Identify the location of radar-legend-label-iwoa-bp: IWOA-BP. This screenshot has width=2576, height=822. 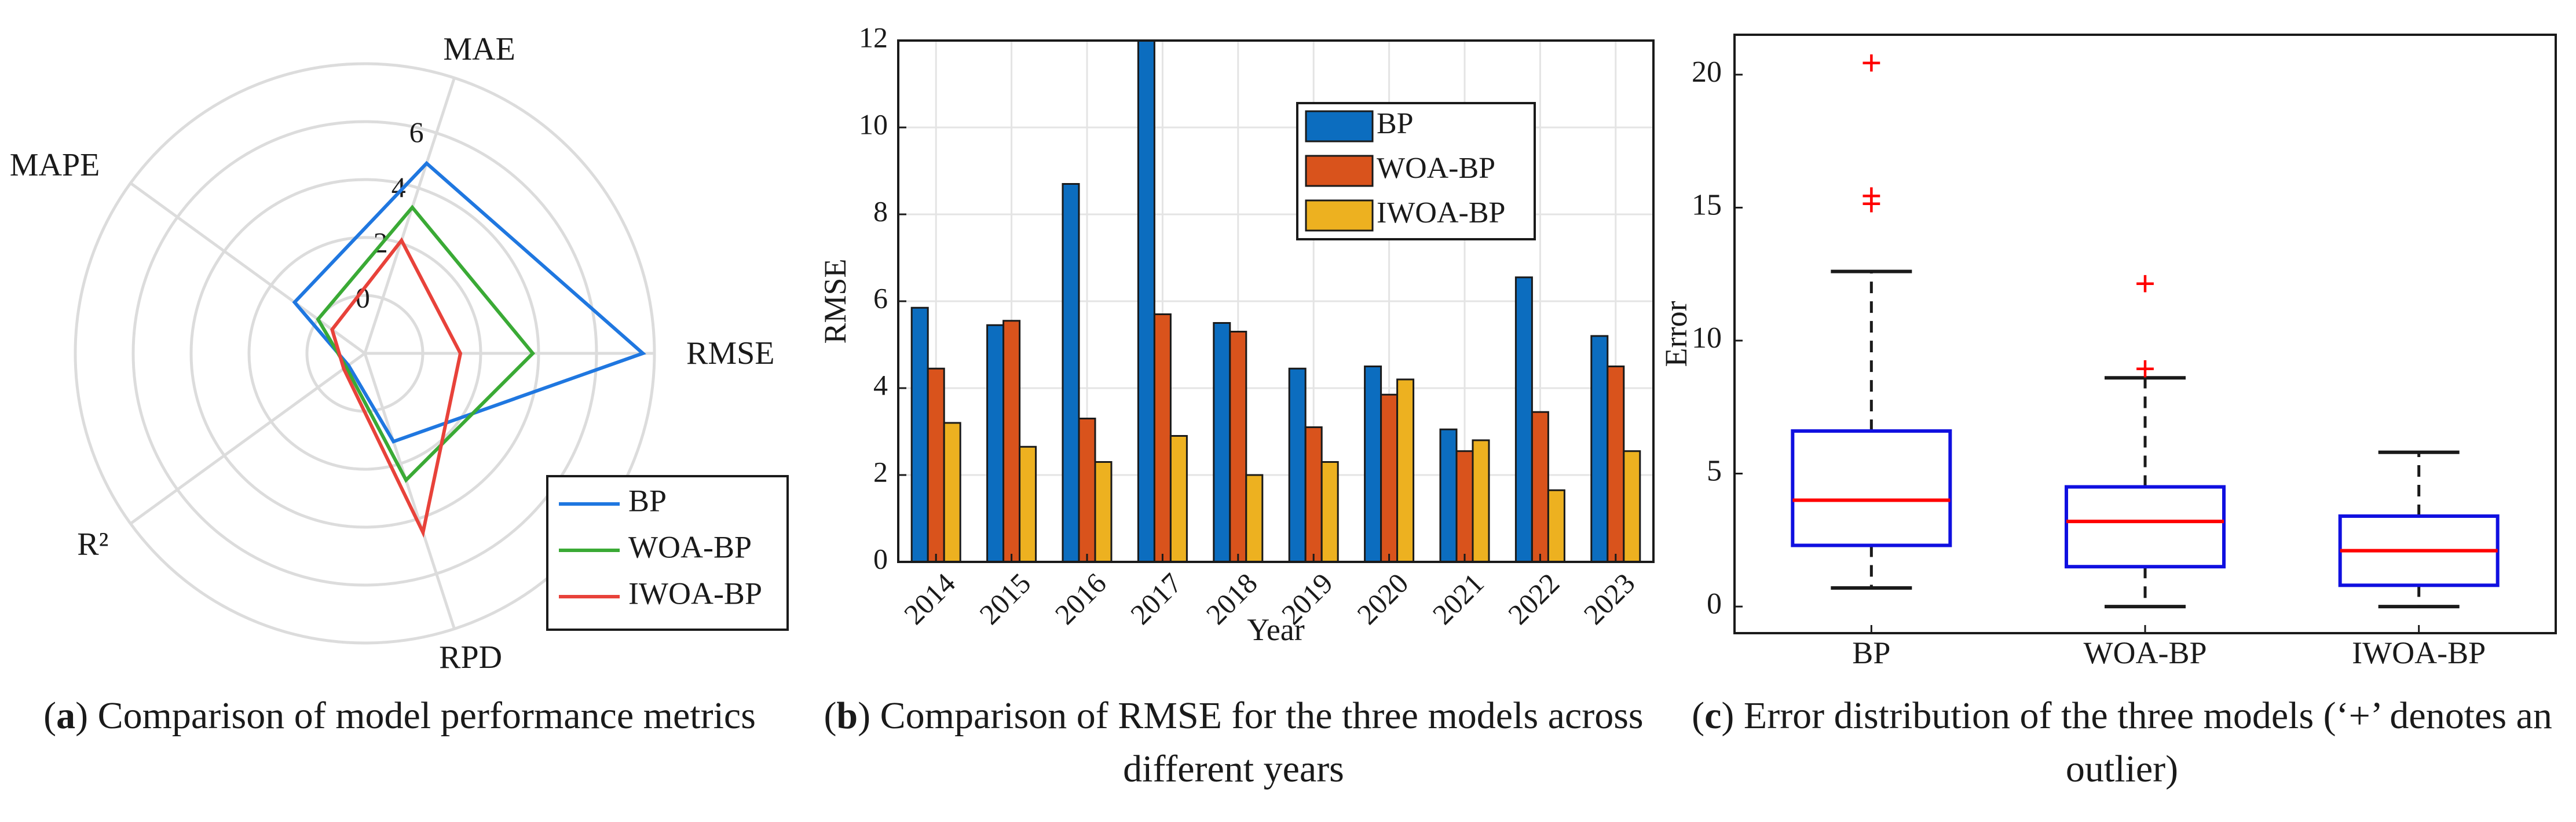
(695, 593).